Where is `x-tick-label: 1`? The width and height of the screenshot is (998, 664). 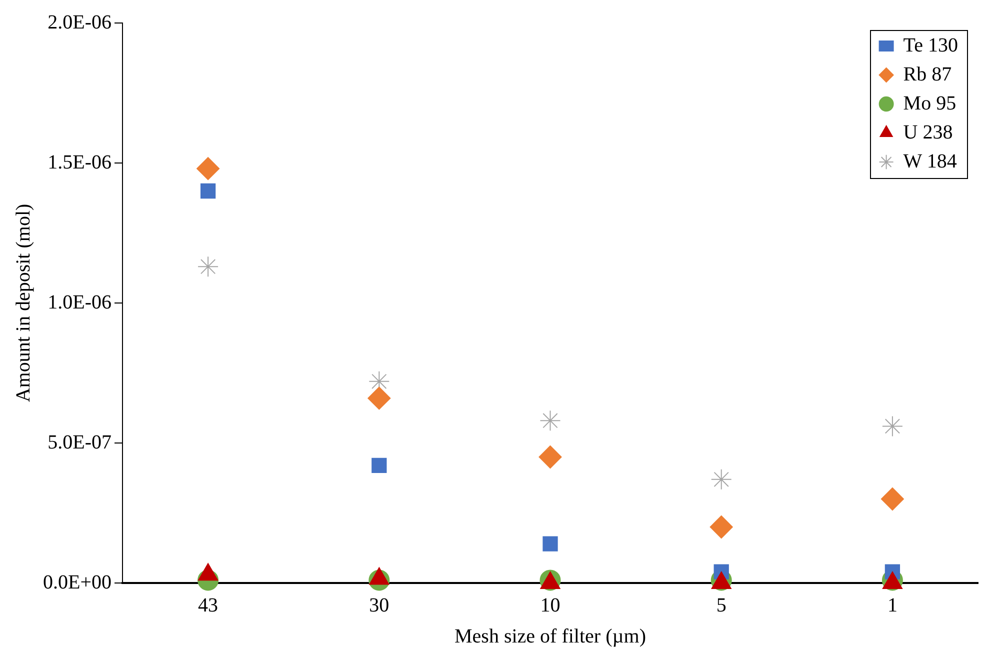 x-tick-label: 1 is located at coordinates (892, 605).